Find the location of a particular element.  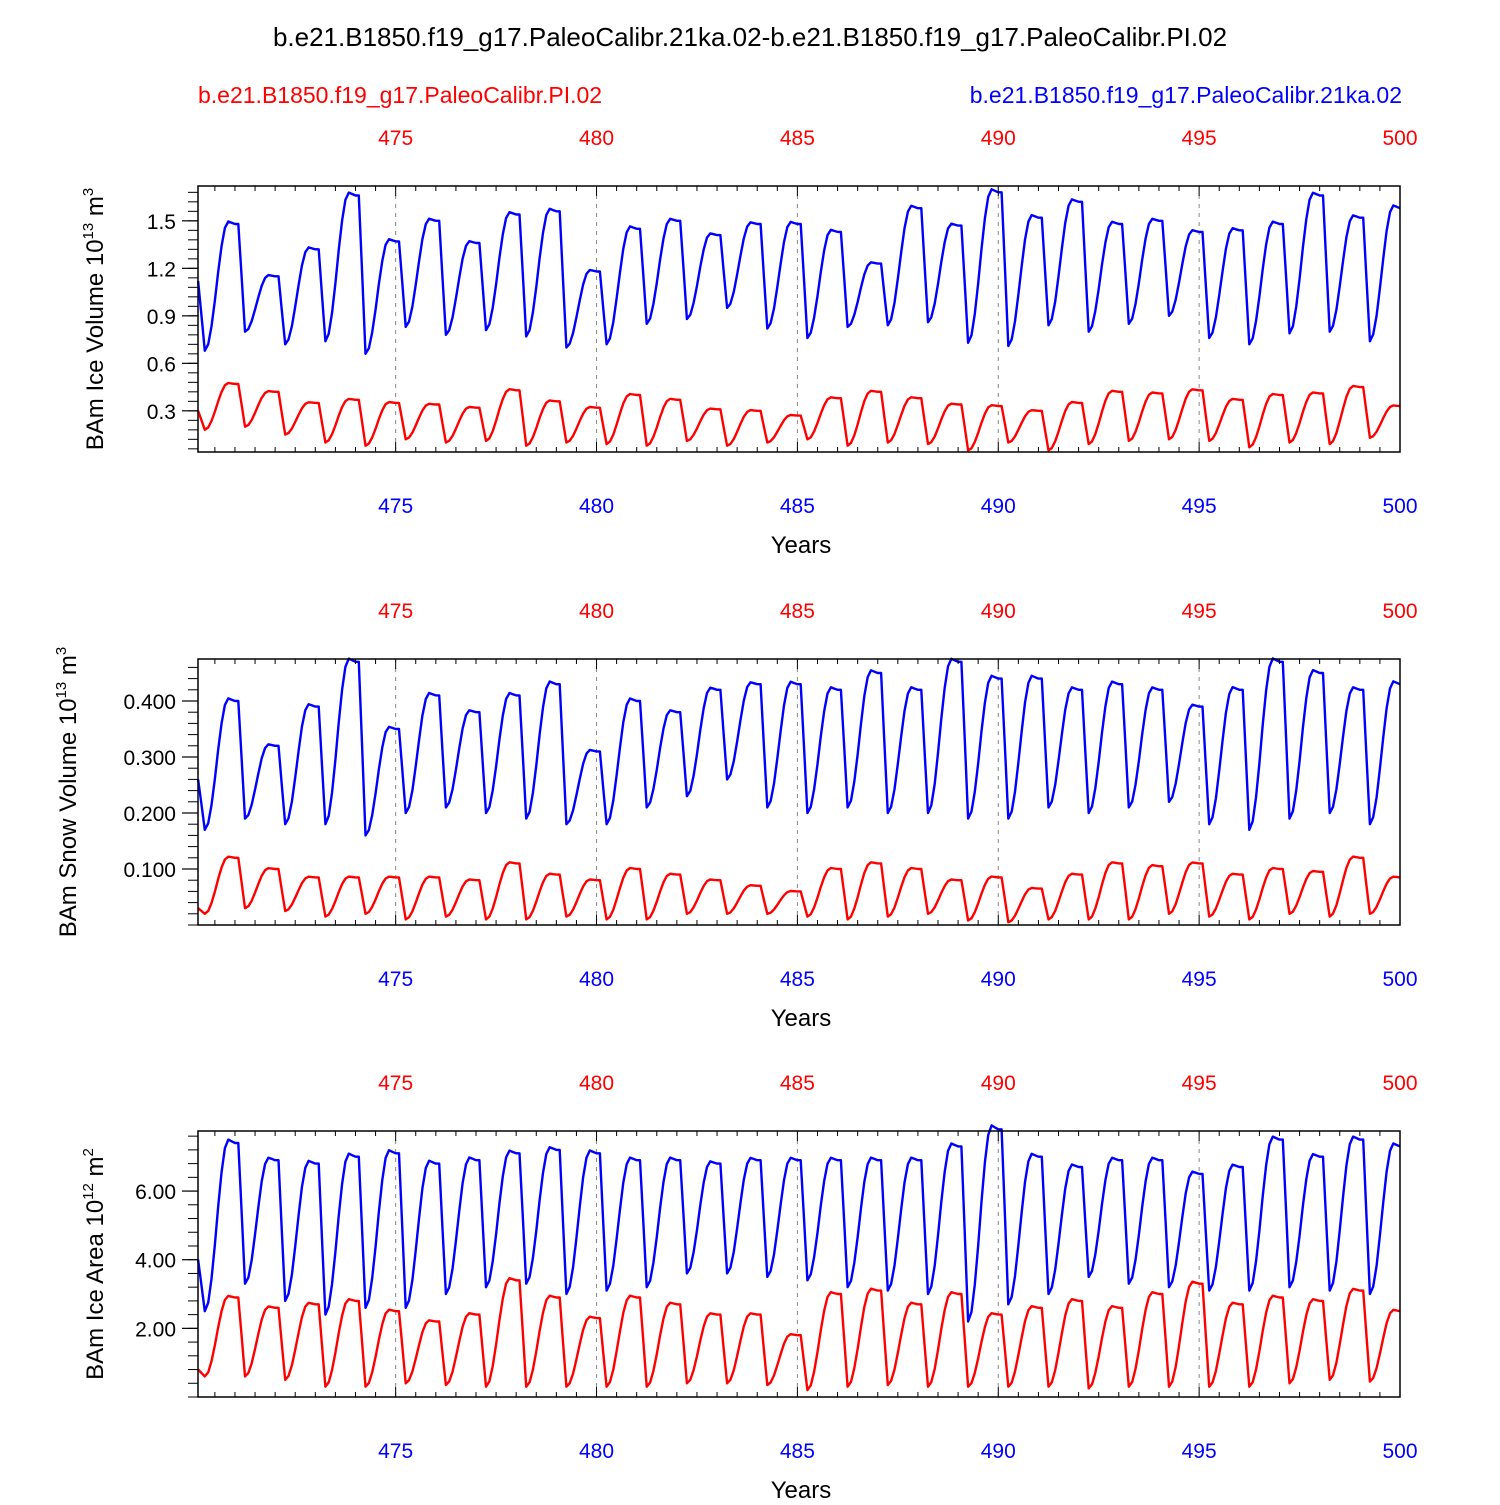

y-axis-label: BAm Ice Volume 1013 m3 is located at coordinates (94, 319).